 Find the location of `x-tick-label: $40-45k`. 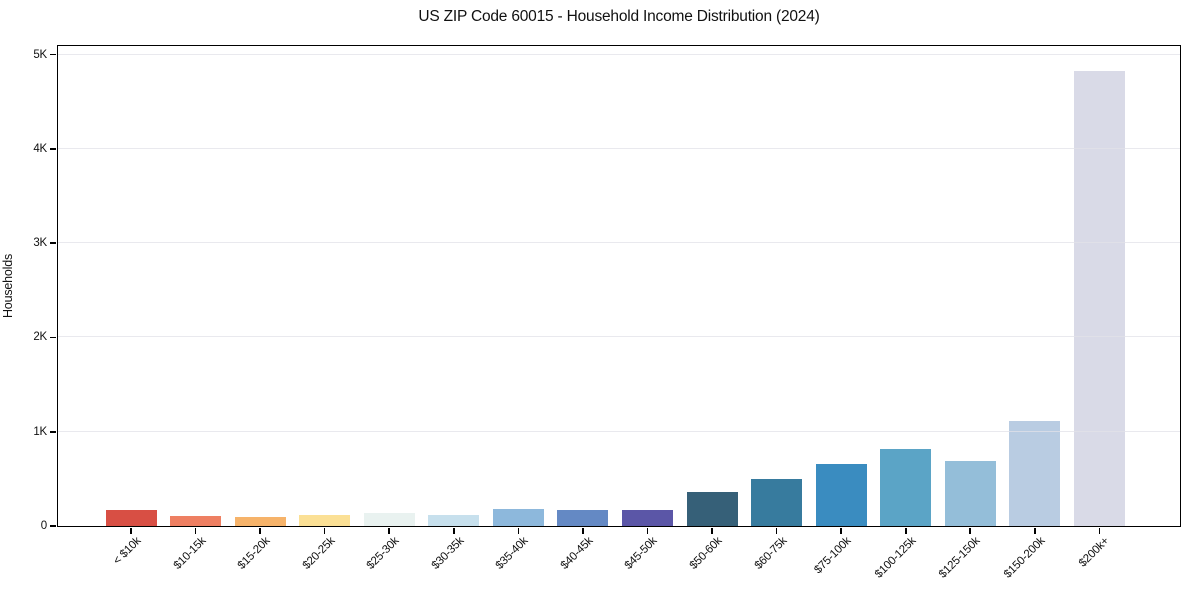

x-tick-label: $40-45k is located at coordinates (577, 553).